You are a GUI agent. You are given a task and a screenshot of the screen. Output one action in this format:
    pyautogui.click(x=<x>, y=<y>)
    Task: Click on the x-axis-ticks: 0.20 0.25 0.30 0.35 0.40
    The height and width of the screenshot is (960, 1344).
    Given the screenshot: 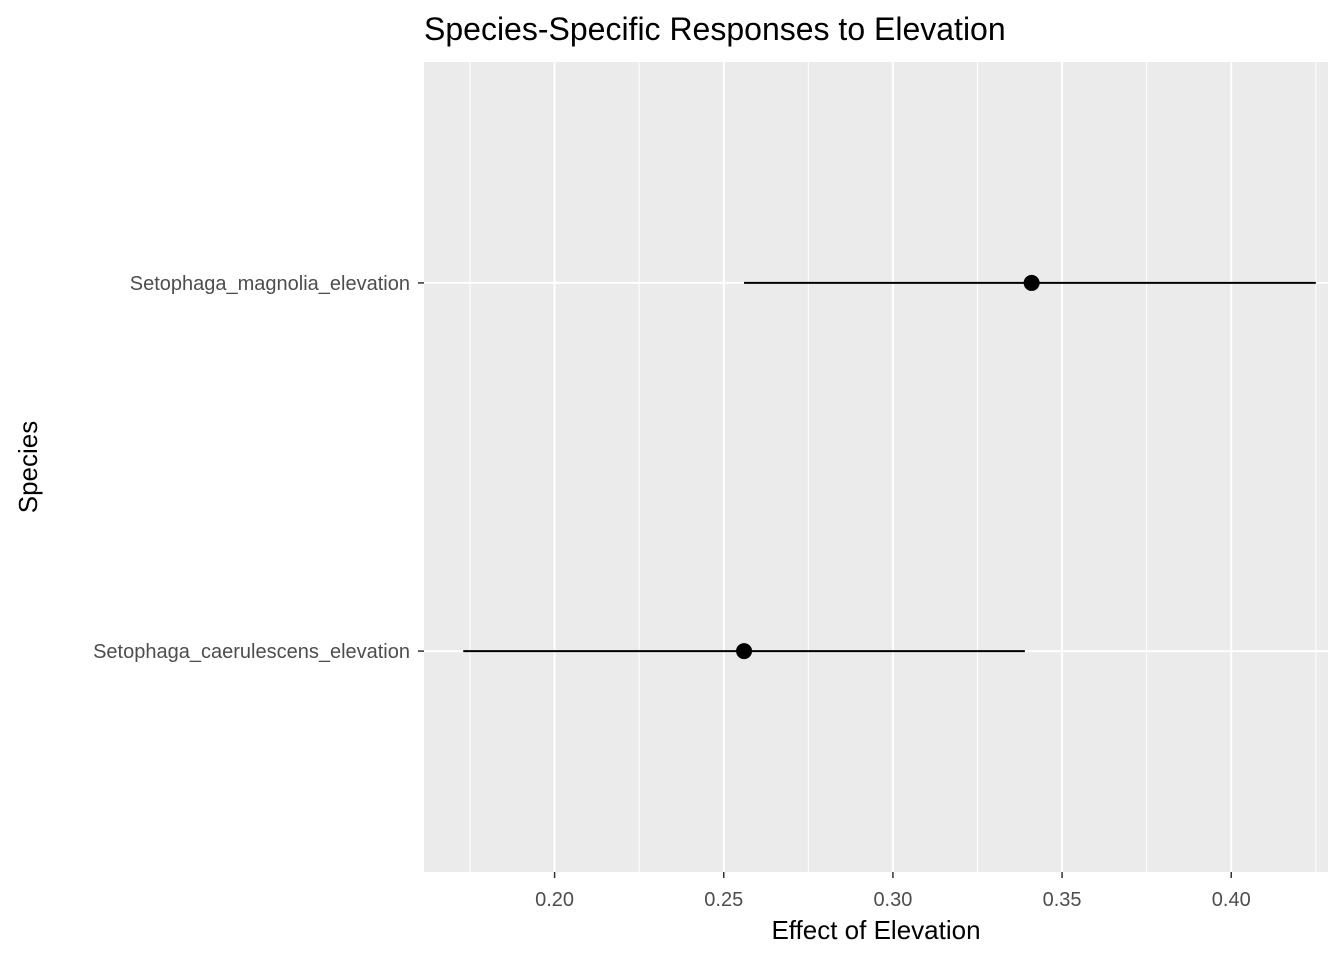 What is the action you would take?
    pyautogui.click(x=893, y=891)
    